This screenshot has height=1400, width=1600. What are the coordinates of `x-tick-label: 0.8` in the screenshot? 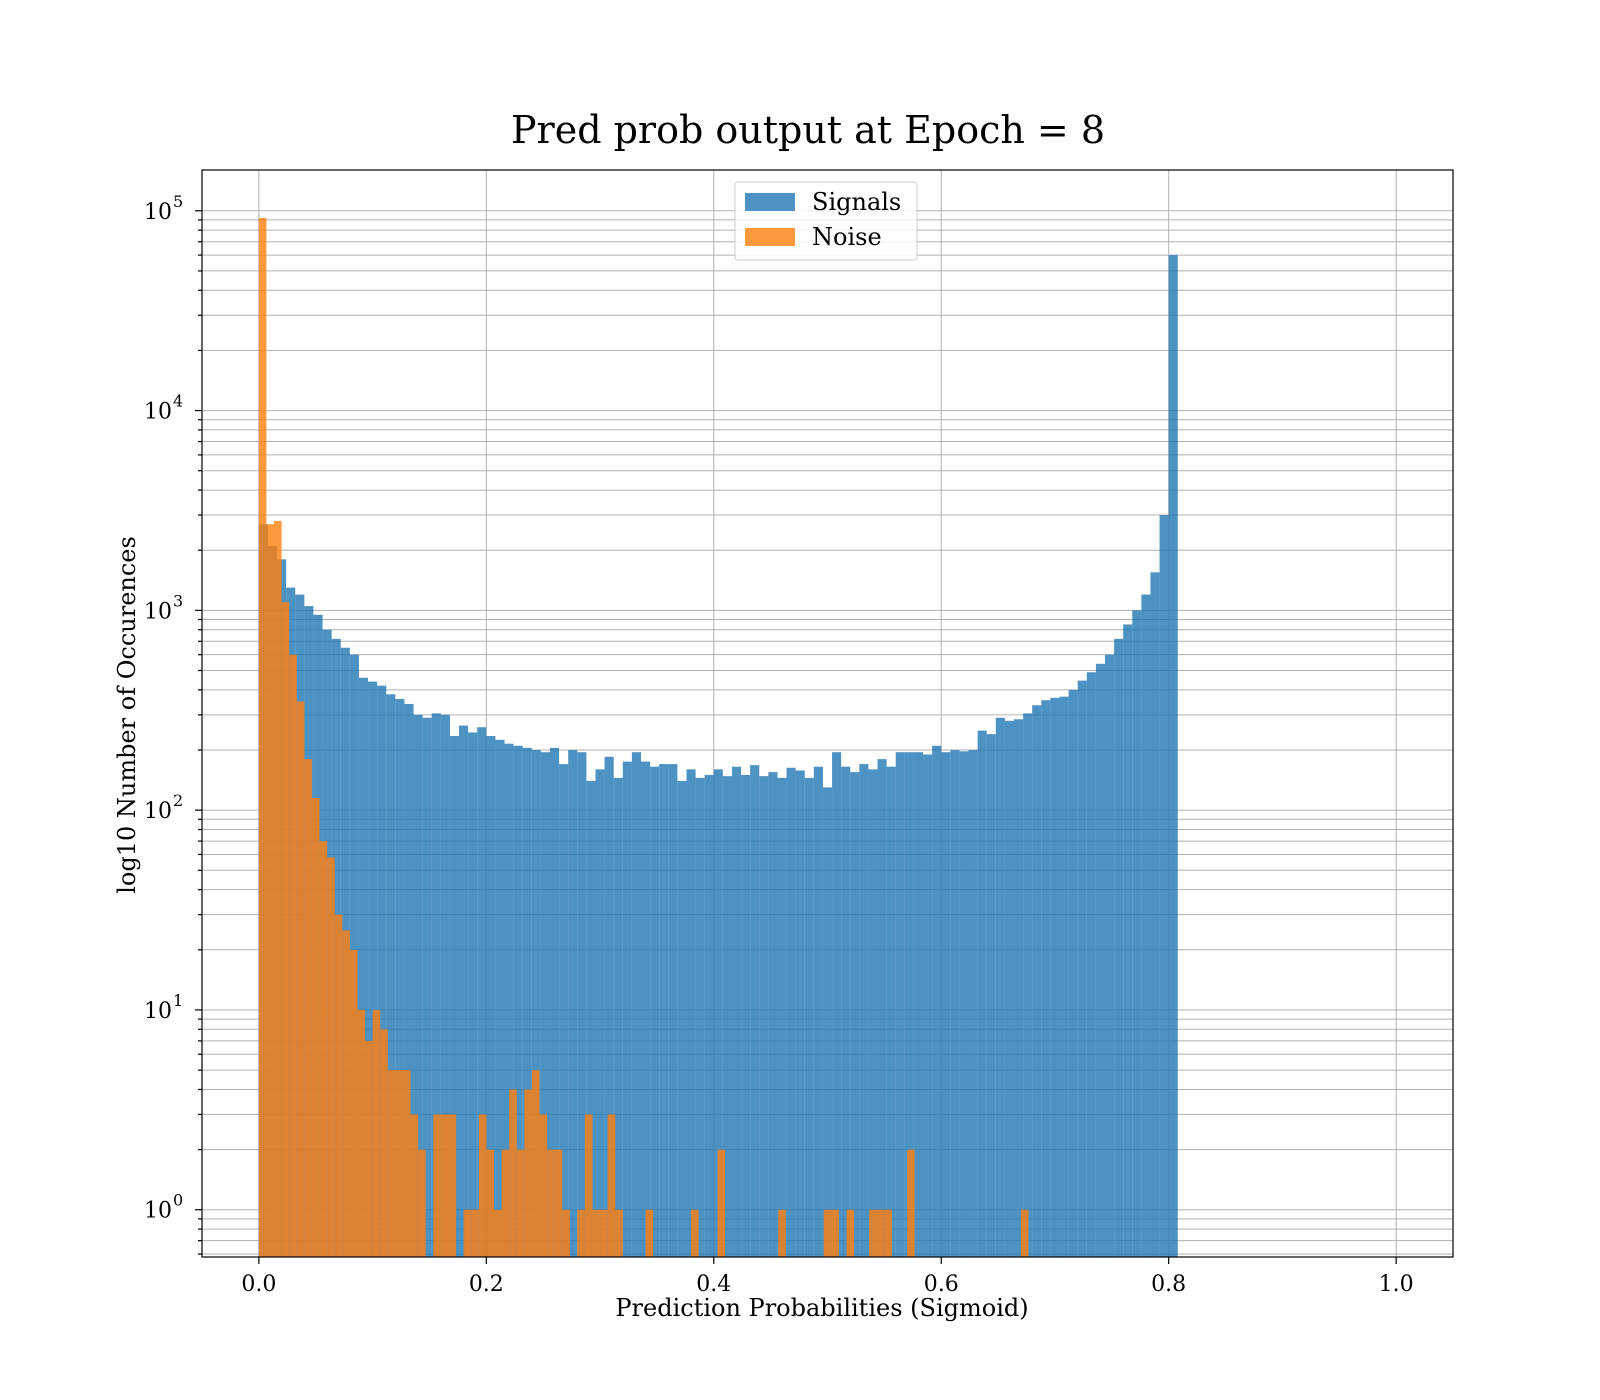 It's located at (1168, 1284).